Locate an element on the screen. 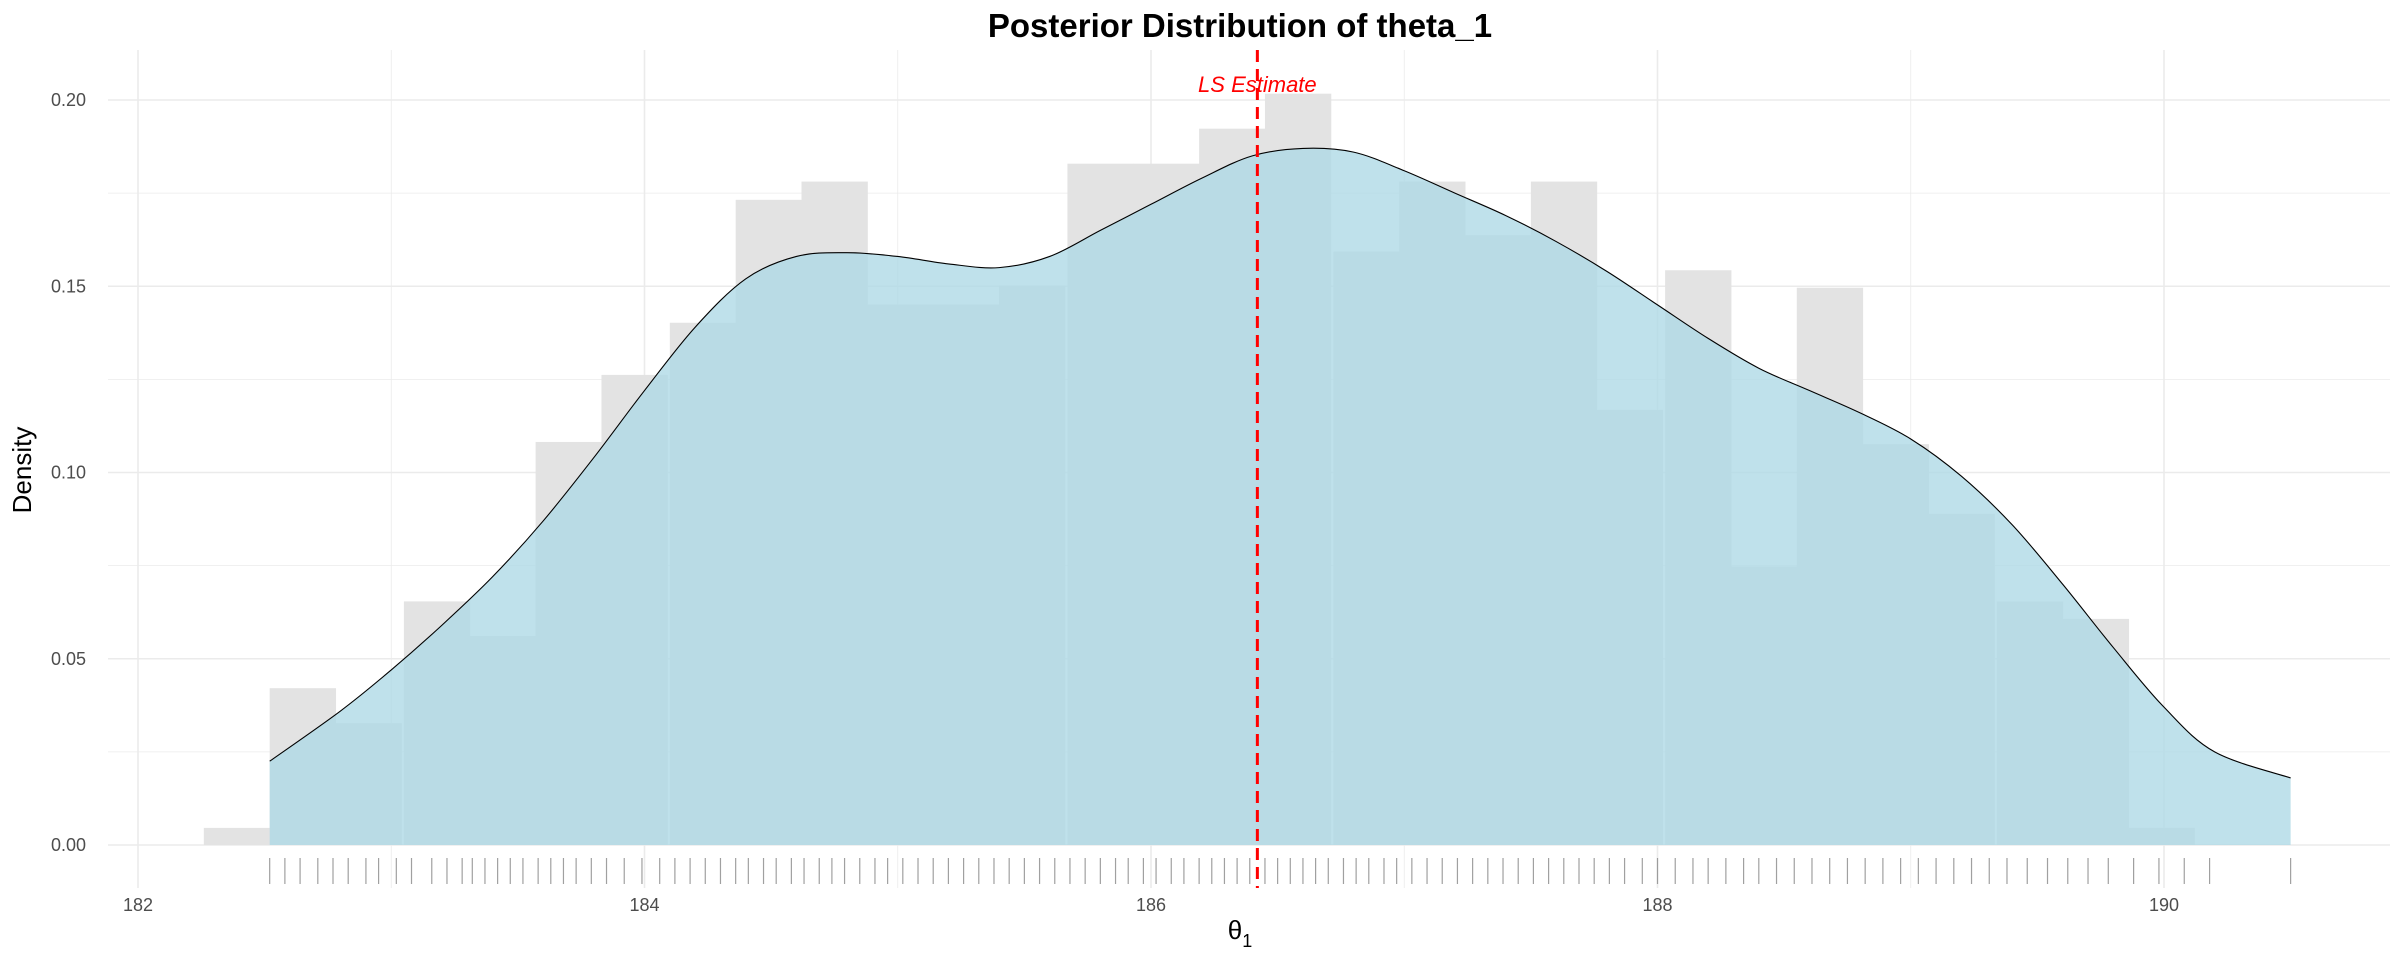 The height and width of the screenshot is (960, 2400). x-axis-label-subscript: 1 is located at coordinates (1247, 941).